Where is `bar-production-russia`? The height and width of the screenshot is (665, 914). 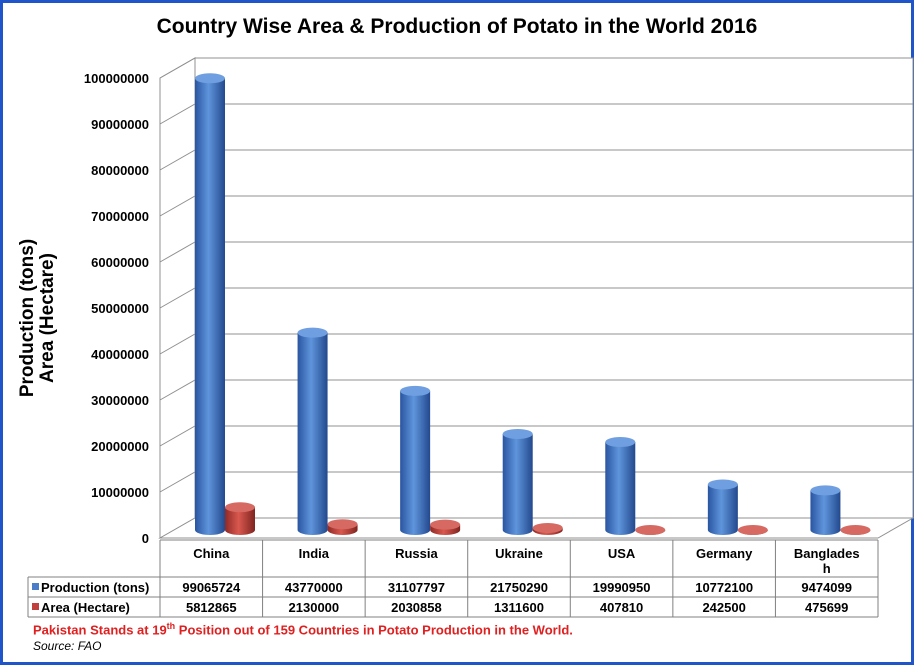 bar-production-russia is located at coordinates (415, 460).